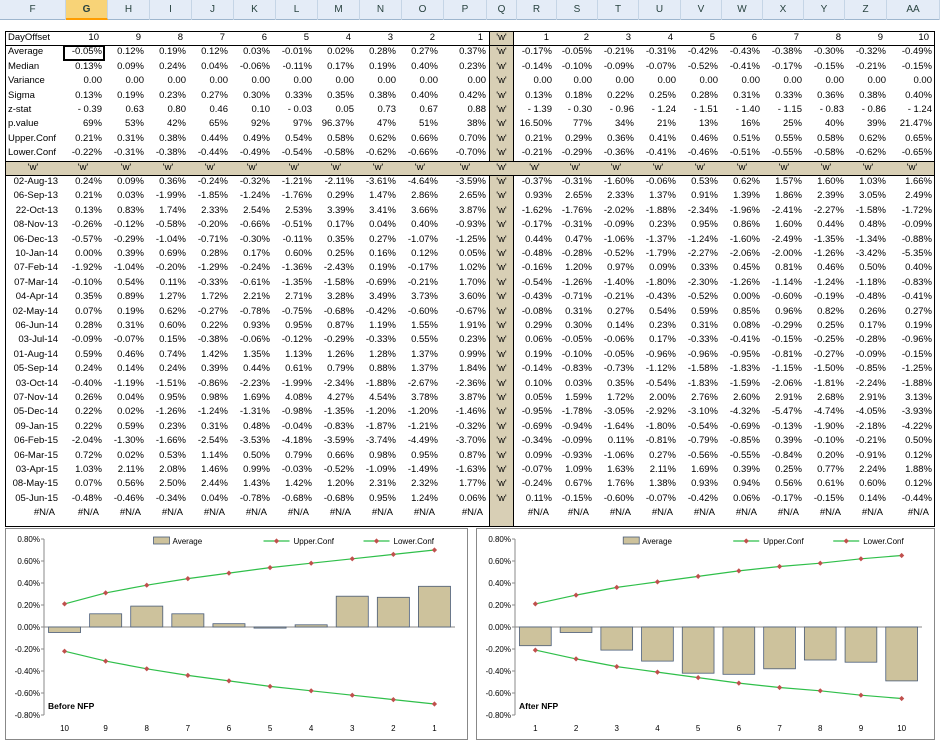 The image size is (940, 755). I want to click on return-cell: 2.00%, so click(662, 397).